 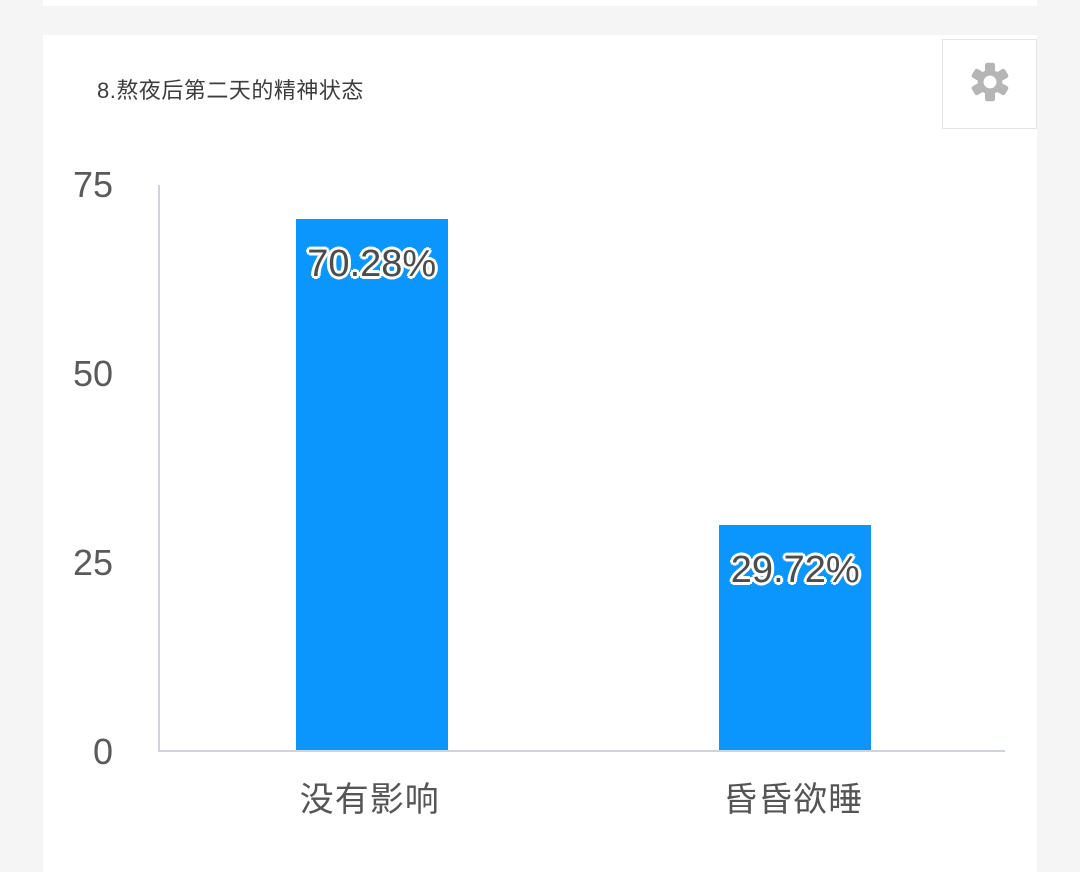 I want to click on x-axis-label: 没有影响, so click(x=369, y=800).